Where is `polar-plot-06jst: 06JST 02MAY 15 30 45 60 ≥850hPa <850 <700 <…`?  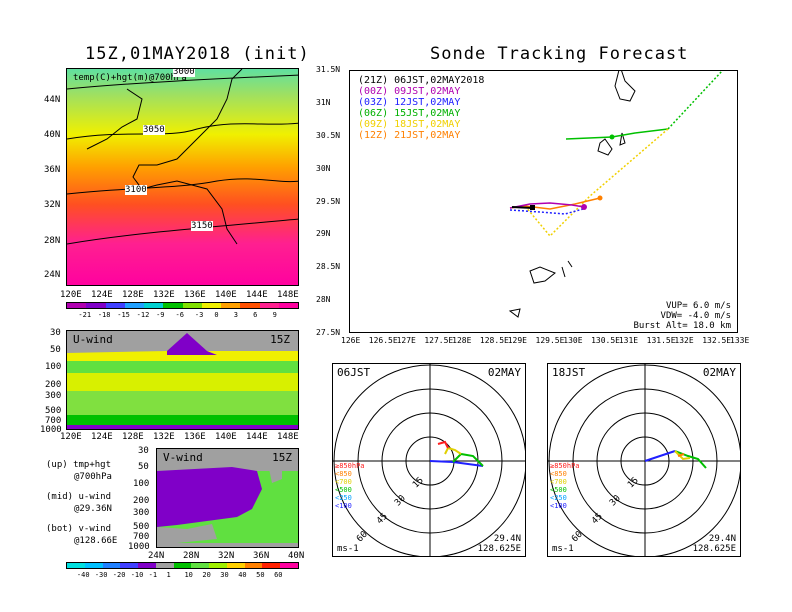
polar-plot-06jst: 06JST 02MAY 15 30 45 60 ≥850hPa <850 <700 <… is located at coordinates (429, 460).